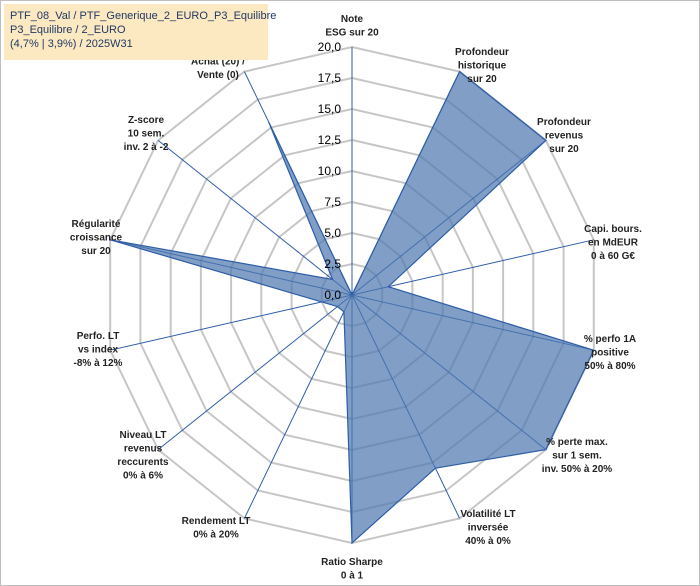 The image size is (700, 586). Describe the element at coordinates (330, 109) in the screenshot. I see `tick-label: 15,0` at that location.